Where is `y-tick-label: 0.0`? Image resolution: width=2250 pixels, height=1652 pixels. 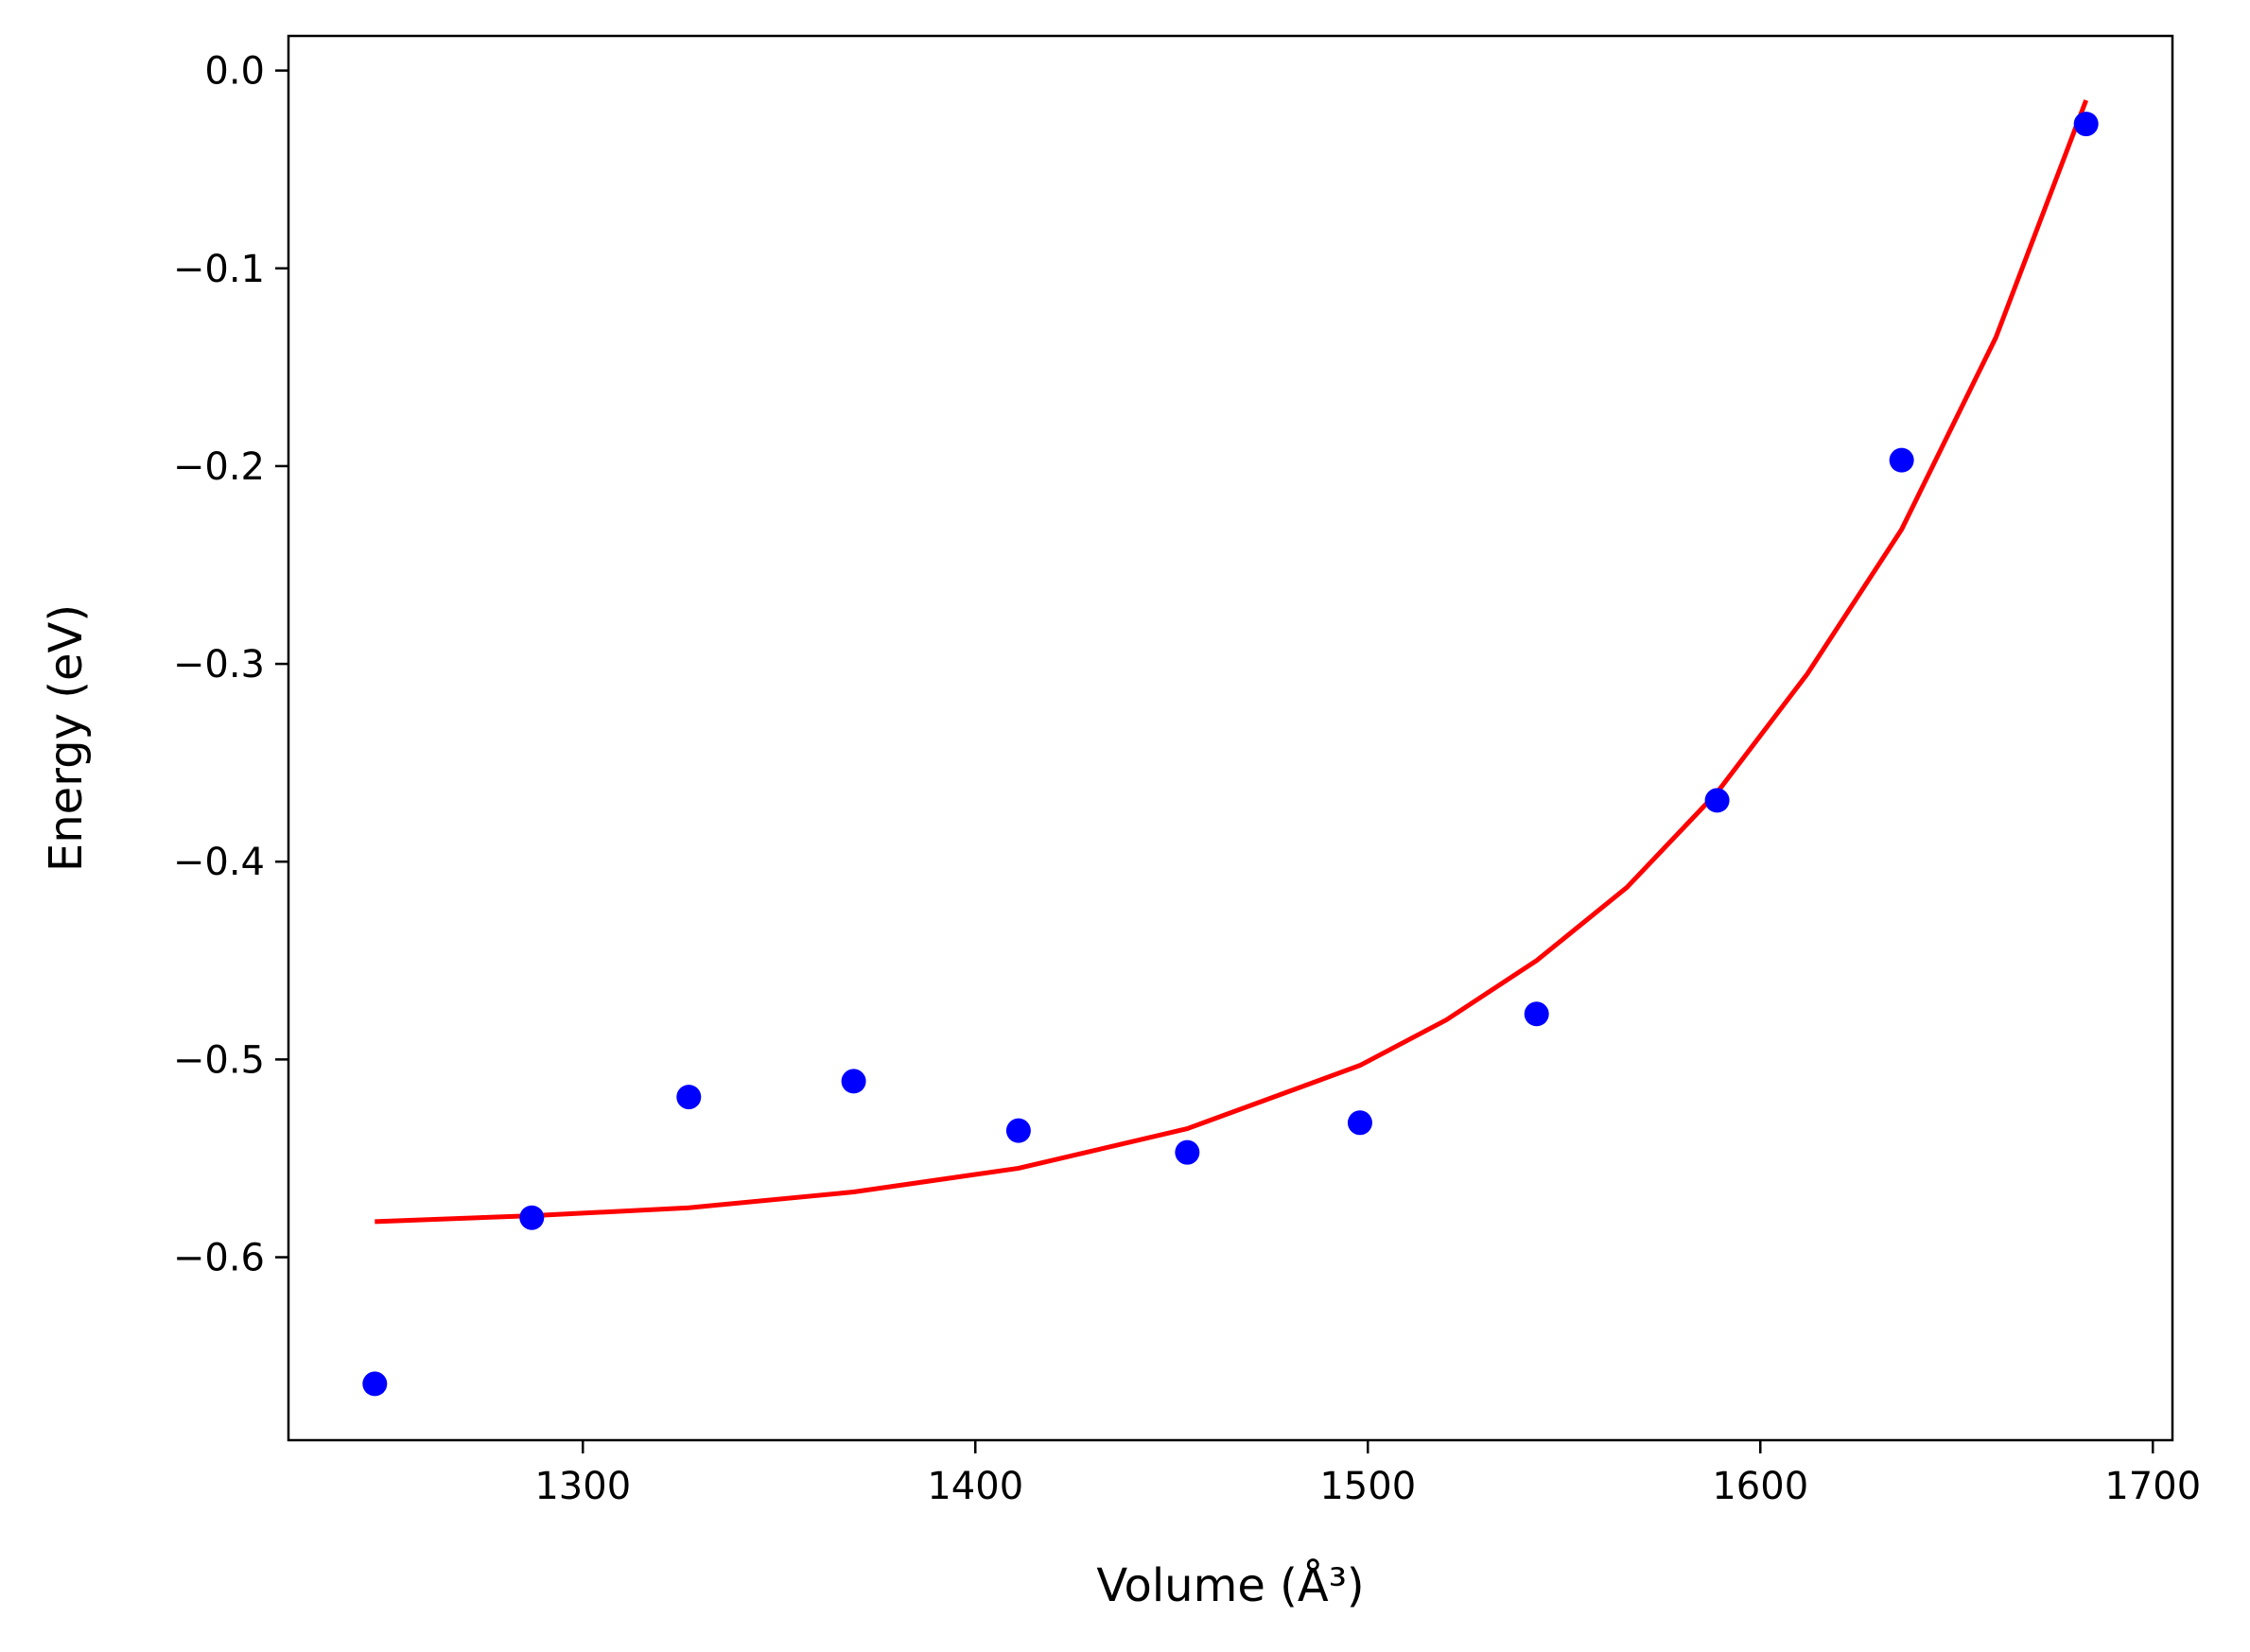 y-tick-label: 0.0 is located at coordinates (234, 72).